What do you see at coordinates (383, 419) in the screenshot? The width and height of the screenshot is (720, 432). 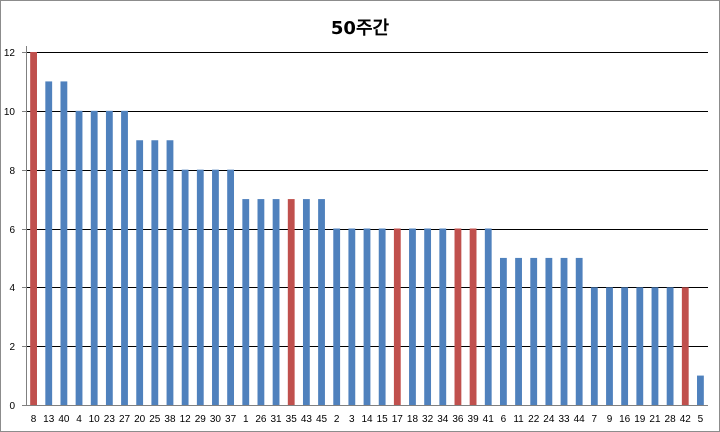 I see `x-tick-label: 15` at bounding box center [383, 419].